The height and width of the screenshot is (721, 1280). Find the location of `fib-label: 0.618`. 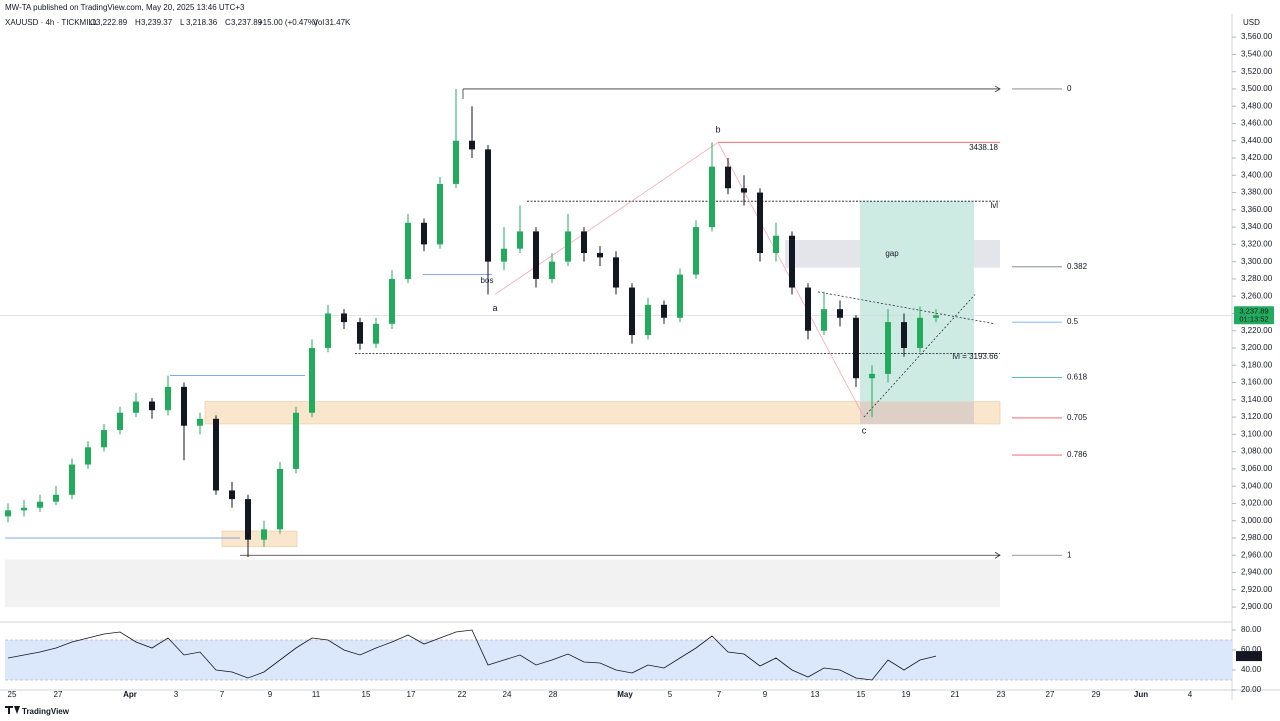

fib-label: 0.618 is located at coordinates (1077, 376).